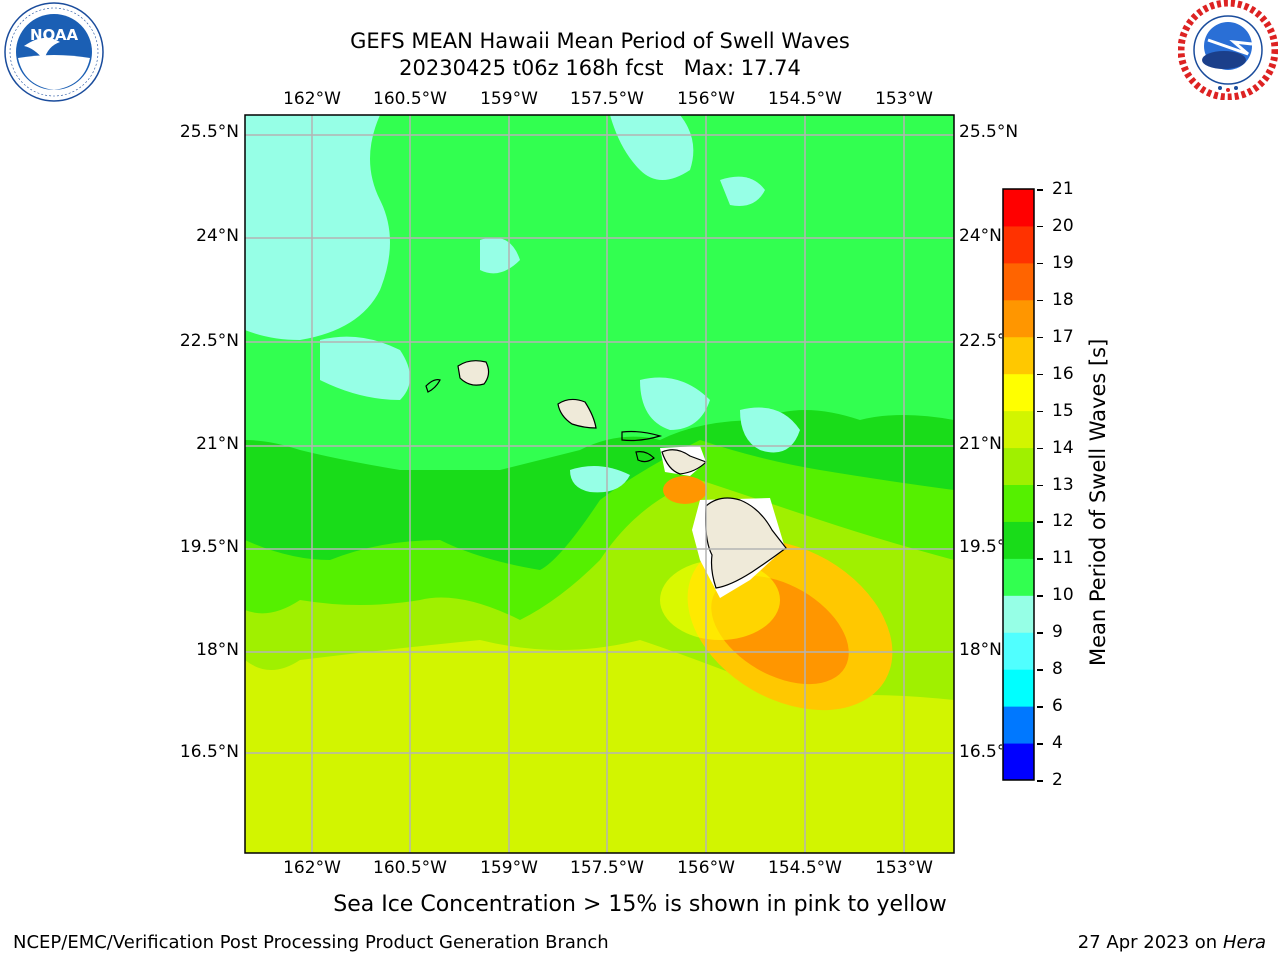 The width and height of the screenshot is (1280, 960). What do you see at coordinates (209, 341) in the screenshot?
I see `lat-tick-left-2: 22.5°N` at bounding box center [209, 341].